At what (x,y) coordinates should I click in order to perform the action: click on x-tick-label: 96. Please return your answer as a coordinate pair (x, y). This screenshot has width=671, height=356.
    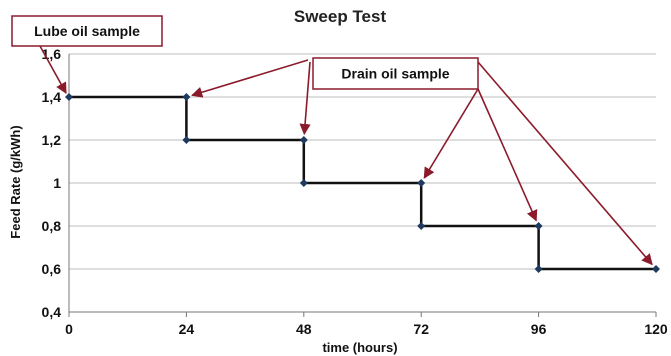
    Looking at the image, I should click on (539, 329).